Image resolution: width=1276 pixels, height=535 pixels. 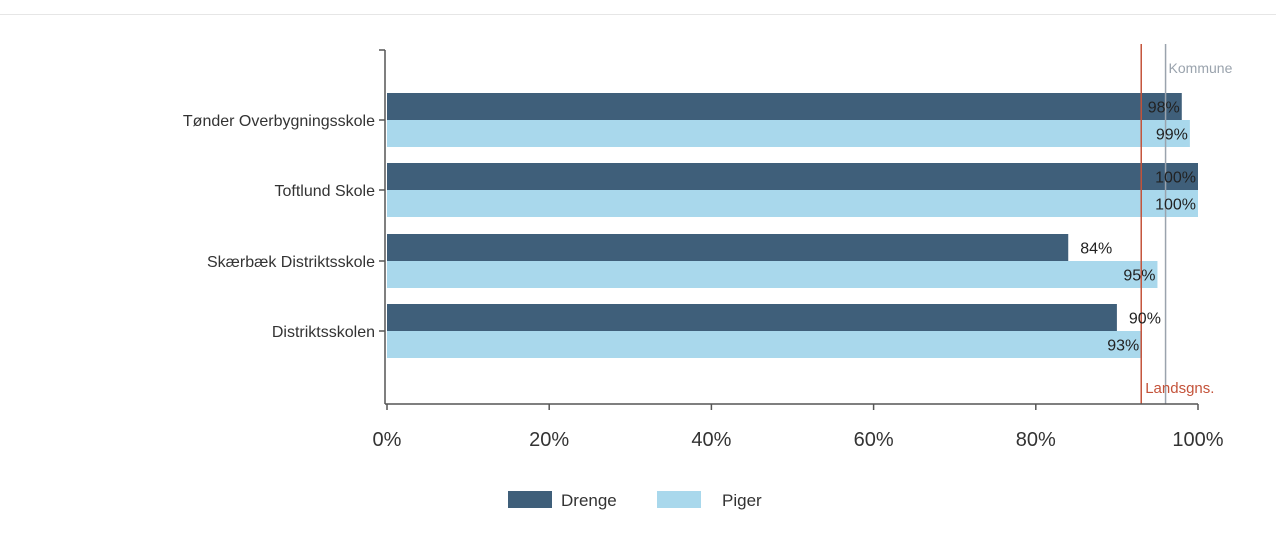 What do you see at coordinates (742, 500) in the screenshot?
I see `legend-label-piger: Piger` at bounding box center [742, 500].